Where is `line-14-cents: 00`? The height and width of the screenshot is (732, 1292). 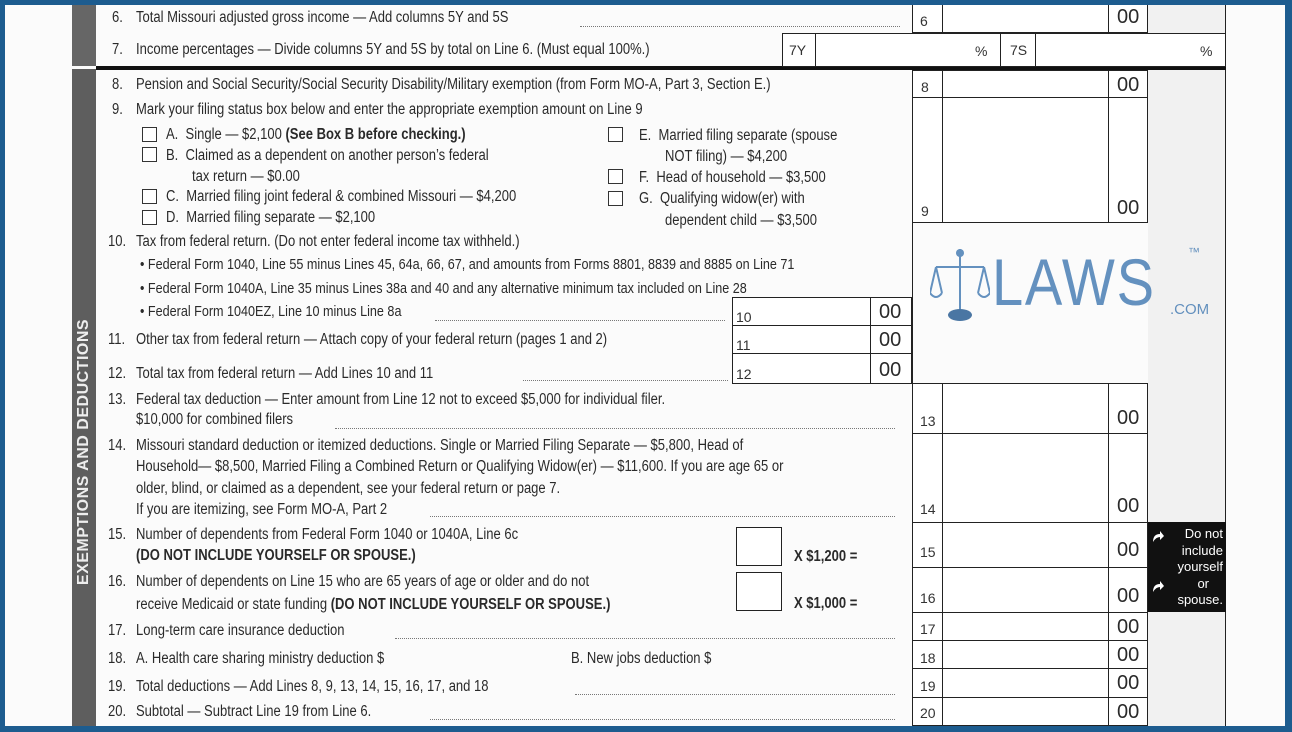 line-14-cents: 00 is located at coordinates (1128, 506).